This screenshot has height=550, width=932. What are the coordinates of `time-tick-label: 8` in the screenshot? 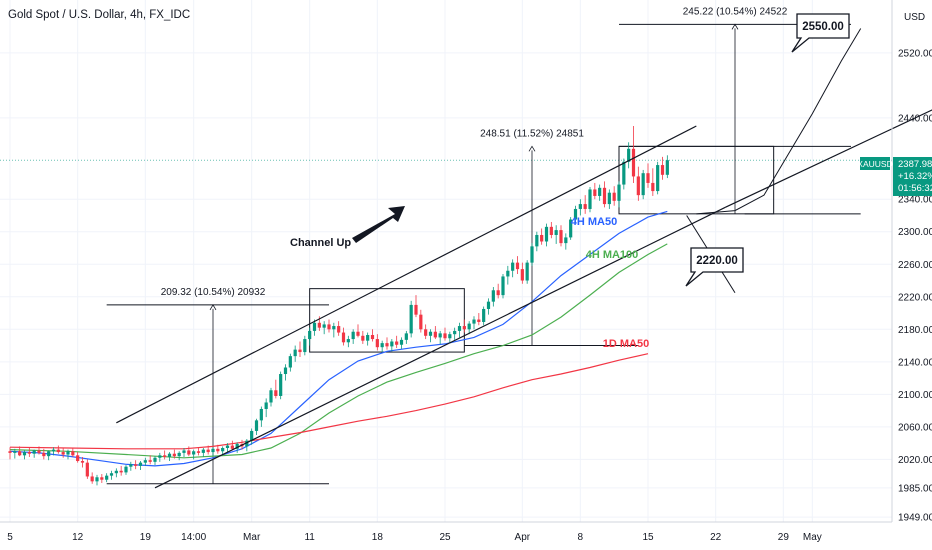 It's located at (581, 537).